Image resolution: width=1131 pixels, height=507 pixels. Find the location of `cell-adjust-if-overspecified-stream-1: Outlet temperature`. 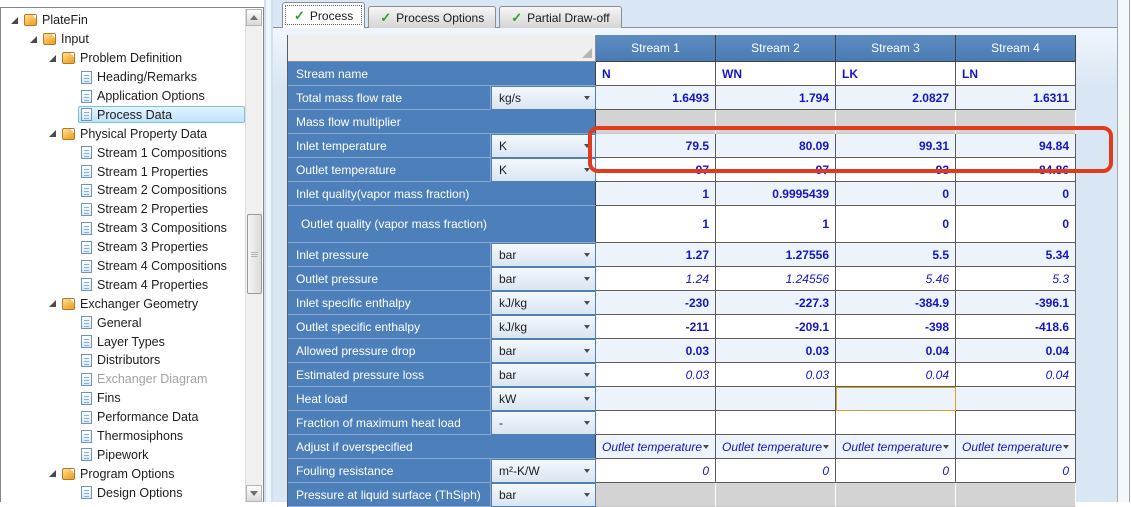

cell-adjust-if-overspecified-stream-1: Outlet temperature is located at coordinates (656, 447).